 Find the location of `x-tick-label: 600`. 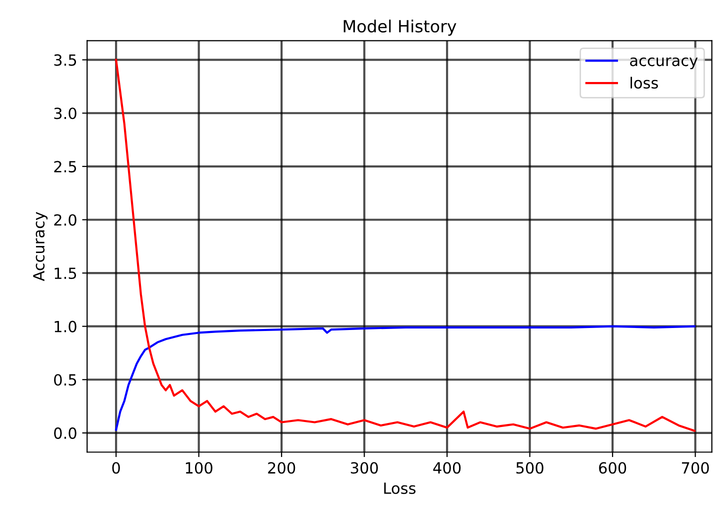

x-tick-label: 600 is located at coordinates (612, 468).